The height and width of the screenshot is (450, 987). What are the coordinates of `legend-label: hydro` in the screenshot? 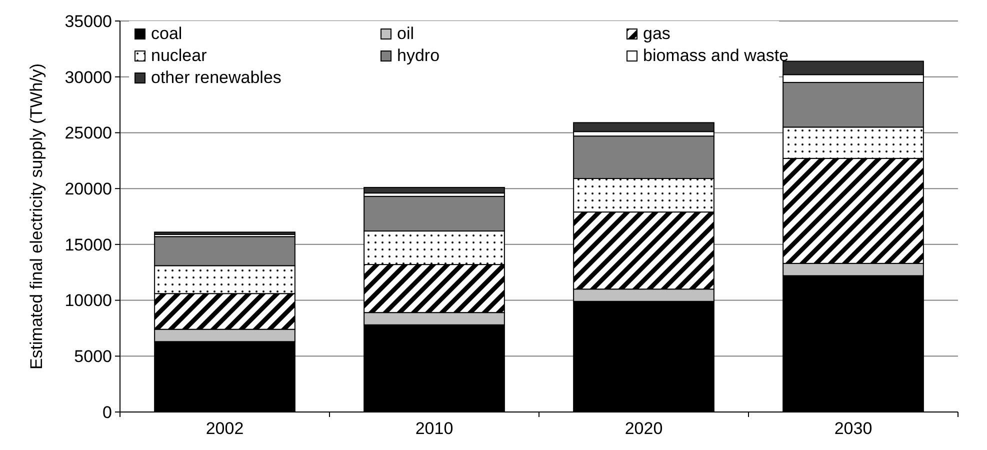 It's located at (418, 55).